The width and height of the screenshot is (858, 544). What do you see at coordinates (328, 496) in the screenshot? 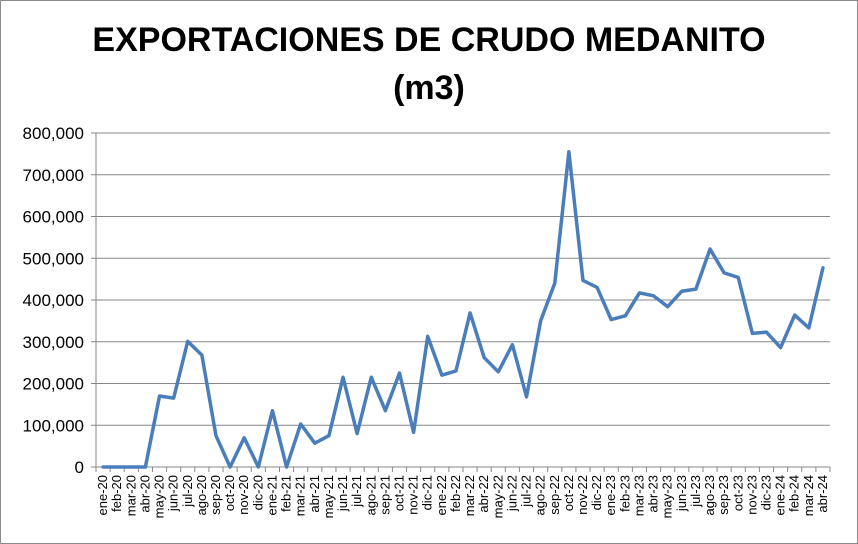
I see `x-tick-label: may-21` at bounding box center [328, 496].